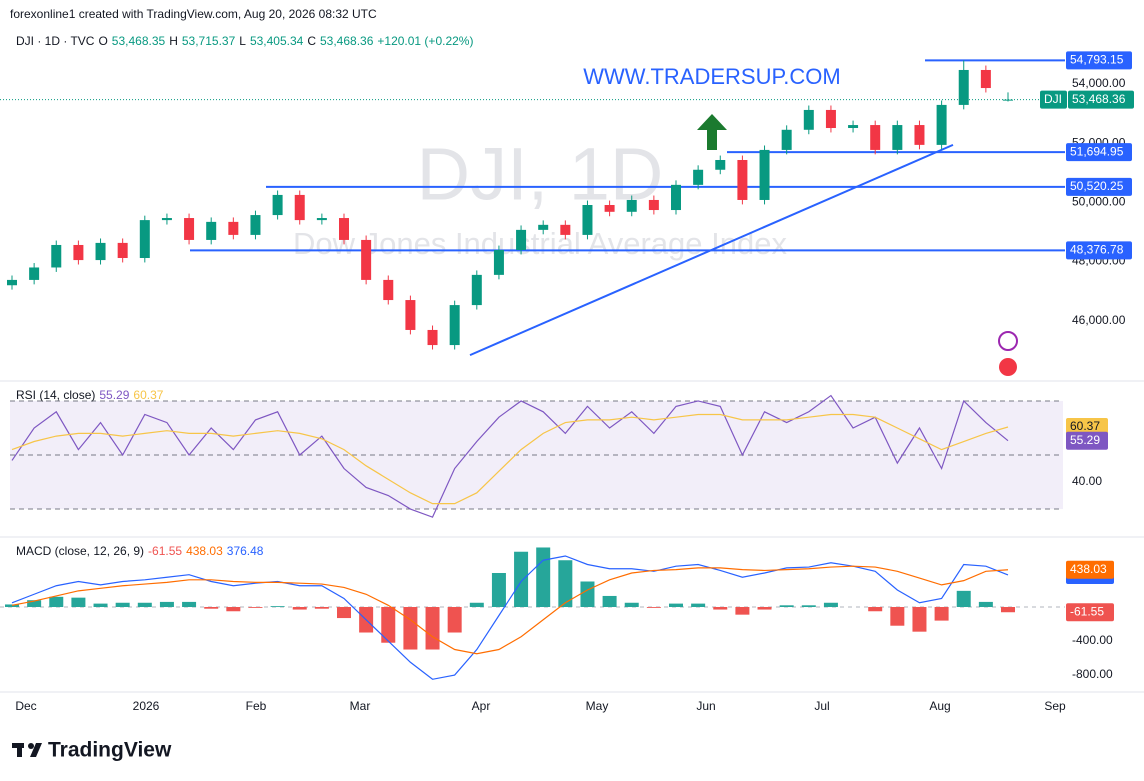 Image resolution: width=1144 pixels, height=781 pixels. Describe the element at coordinates (1099, 320) in the screenshot. I see `y-tick-label: 46,000.00` at that location.